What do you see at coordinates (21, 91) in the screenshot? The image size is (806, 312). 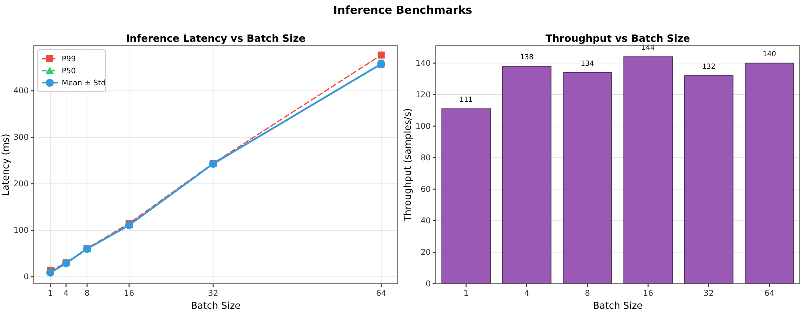 I see `y-tick-label: 400` at bounding box center [21, 91].